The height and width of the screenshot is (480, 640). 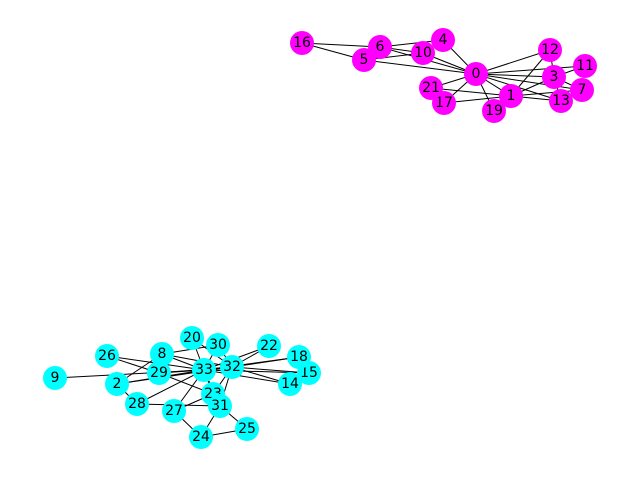 I want to click on node-label-5: 5, so click(x=364, y=60).